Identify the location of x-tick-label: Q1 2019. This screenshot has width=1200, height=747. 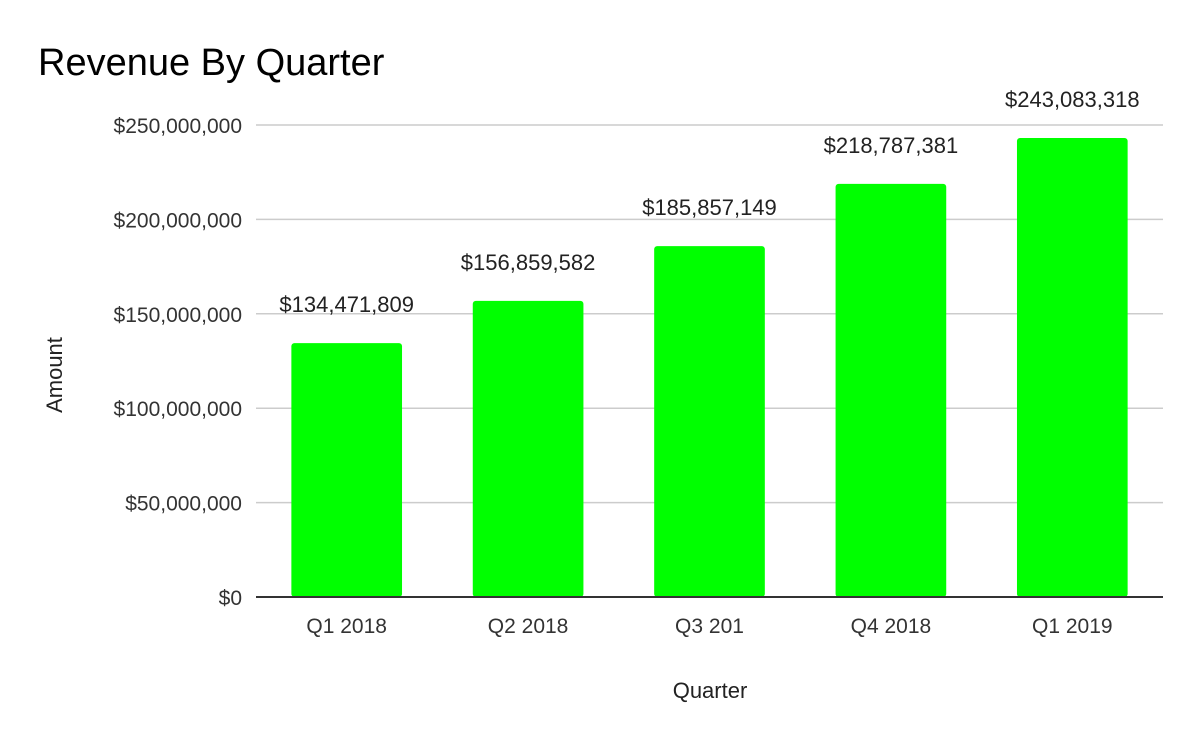
(1072, 626).